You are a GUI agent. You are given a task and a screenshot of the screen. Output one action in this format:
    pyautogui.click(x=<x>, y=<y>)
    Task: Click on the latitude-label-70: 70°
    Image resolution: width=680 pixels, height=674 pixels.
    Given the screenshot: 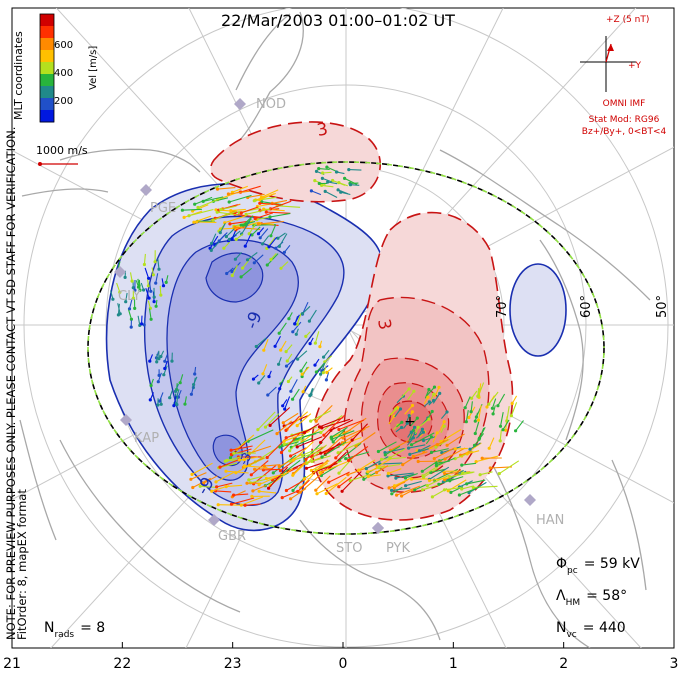 What is the action you would take?
    pyautogui.click(x=502, y=306)
    